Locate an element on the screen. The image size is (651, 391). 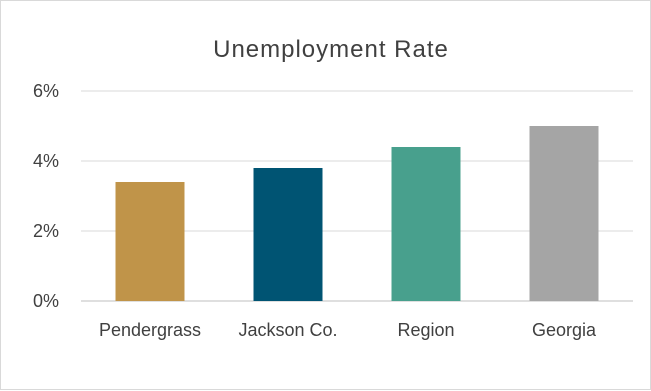
y-axis-tick-labels: 0% 2% 4% 6% is located at coordinates (46, 196).